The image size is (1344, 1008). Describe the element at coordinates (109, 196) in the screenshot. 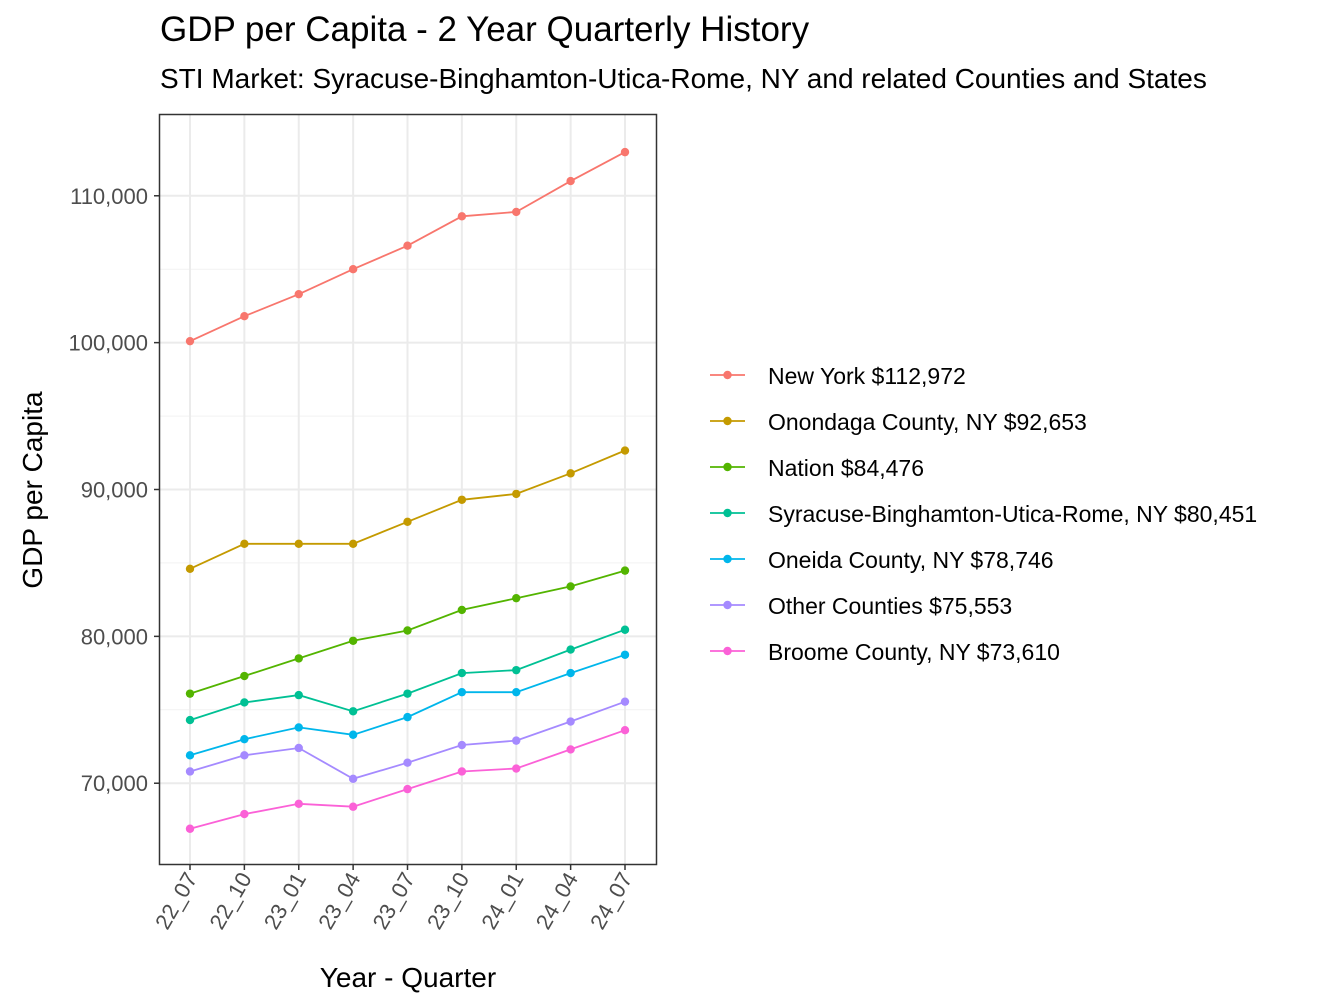

I see `y-tick-label: 110,000` at that location.